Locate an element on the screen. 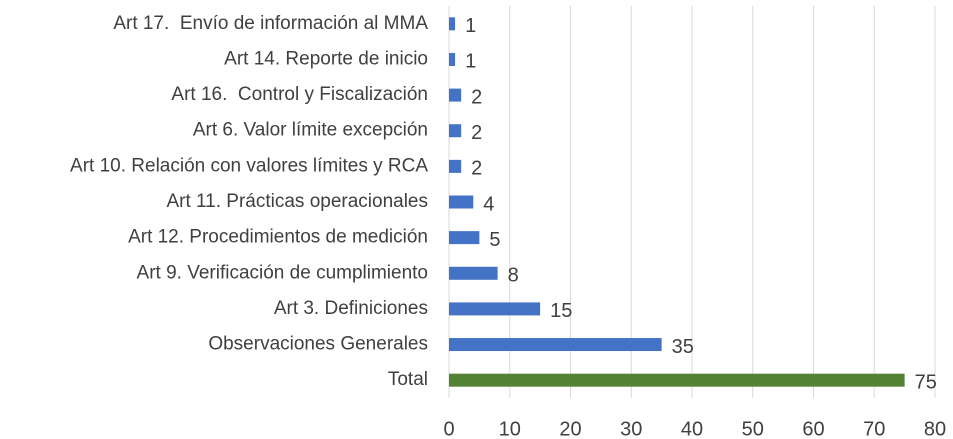 The image size is (953, 439). x-tick-label: 60 is located at coordinates (813, 428).